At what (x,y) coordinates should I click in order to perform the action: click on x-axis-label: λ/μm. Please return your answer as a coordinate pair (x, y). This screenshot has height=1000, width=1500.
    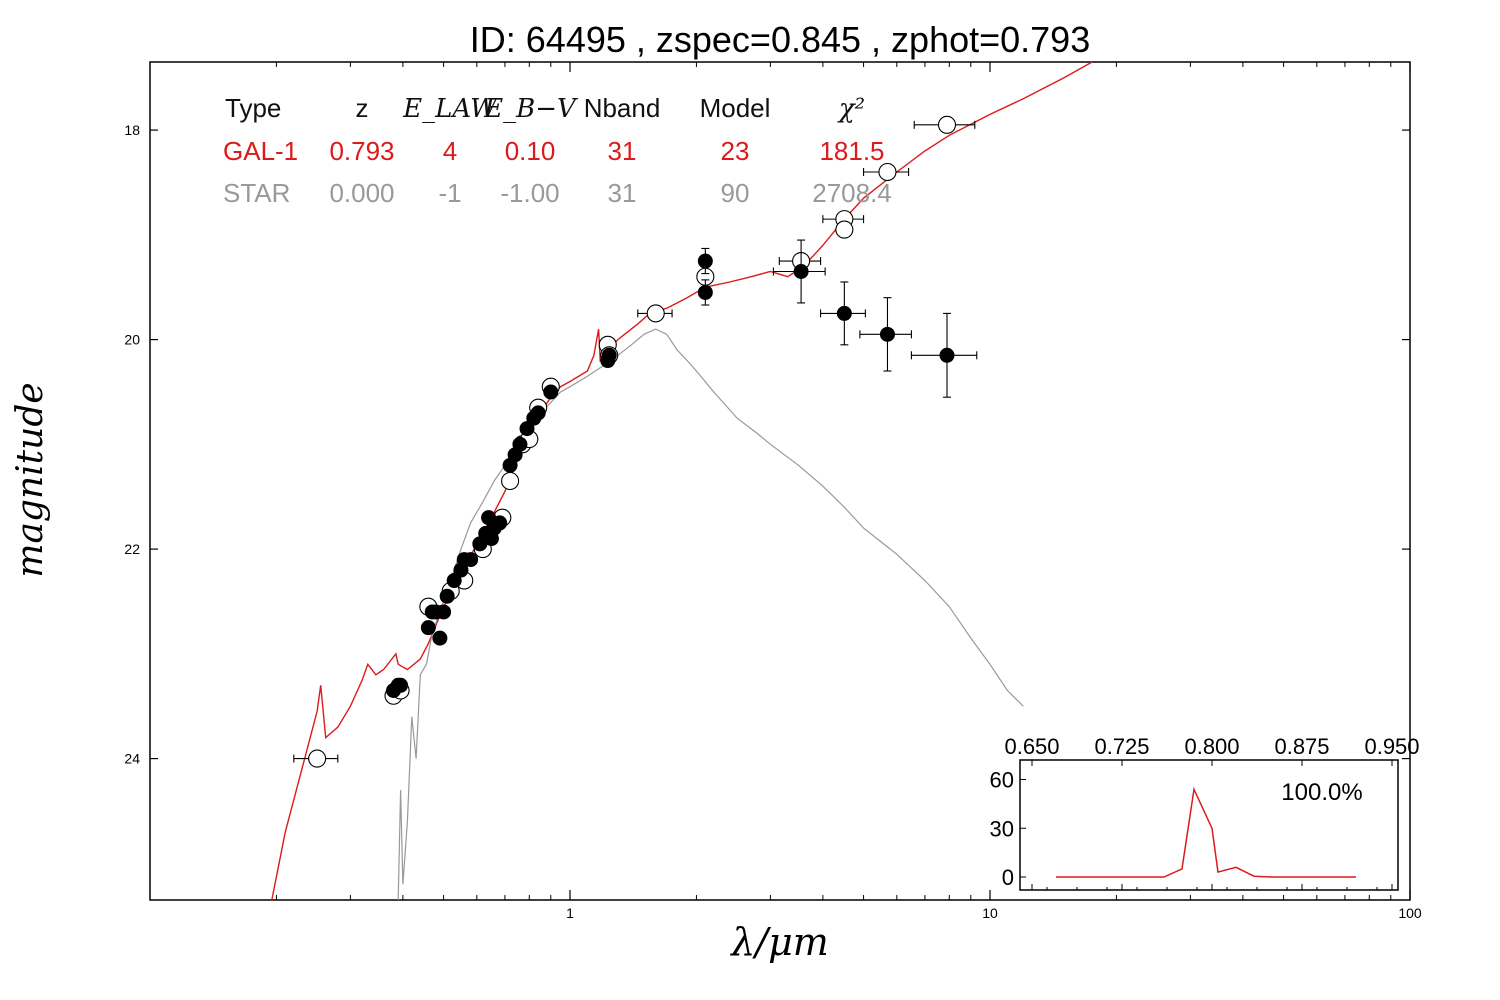
    Looking at the image, I should click on (779, 942).